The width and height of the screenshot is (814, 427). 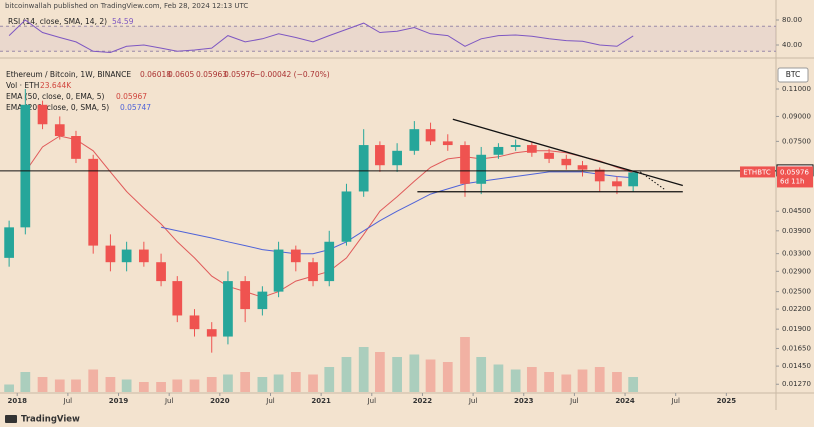 I want to click on currency-box, so click(x=793, y=75).